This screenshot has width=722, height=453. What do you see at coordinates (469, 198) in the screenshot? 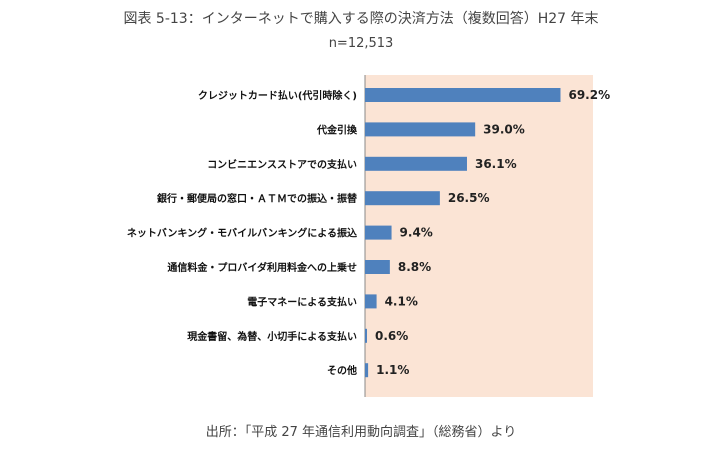
I see `value-label-3: 26.5%` at bounding box center [469, 198].